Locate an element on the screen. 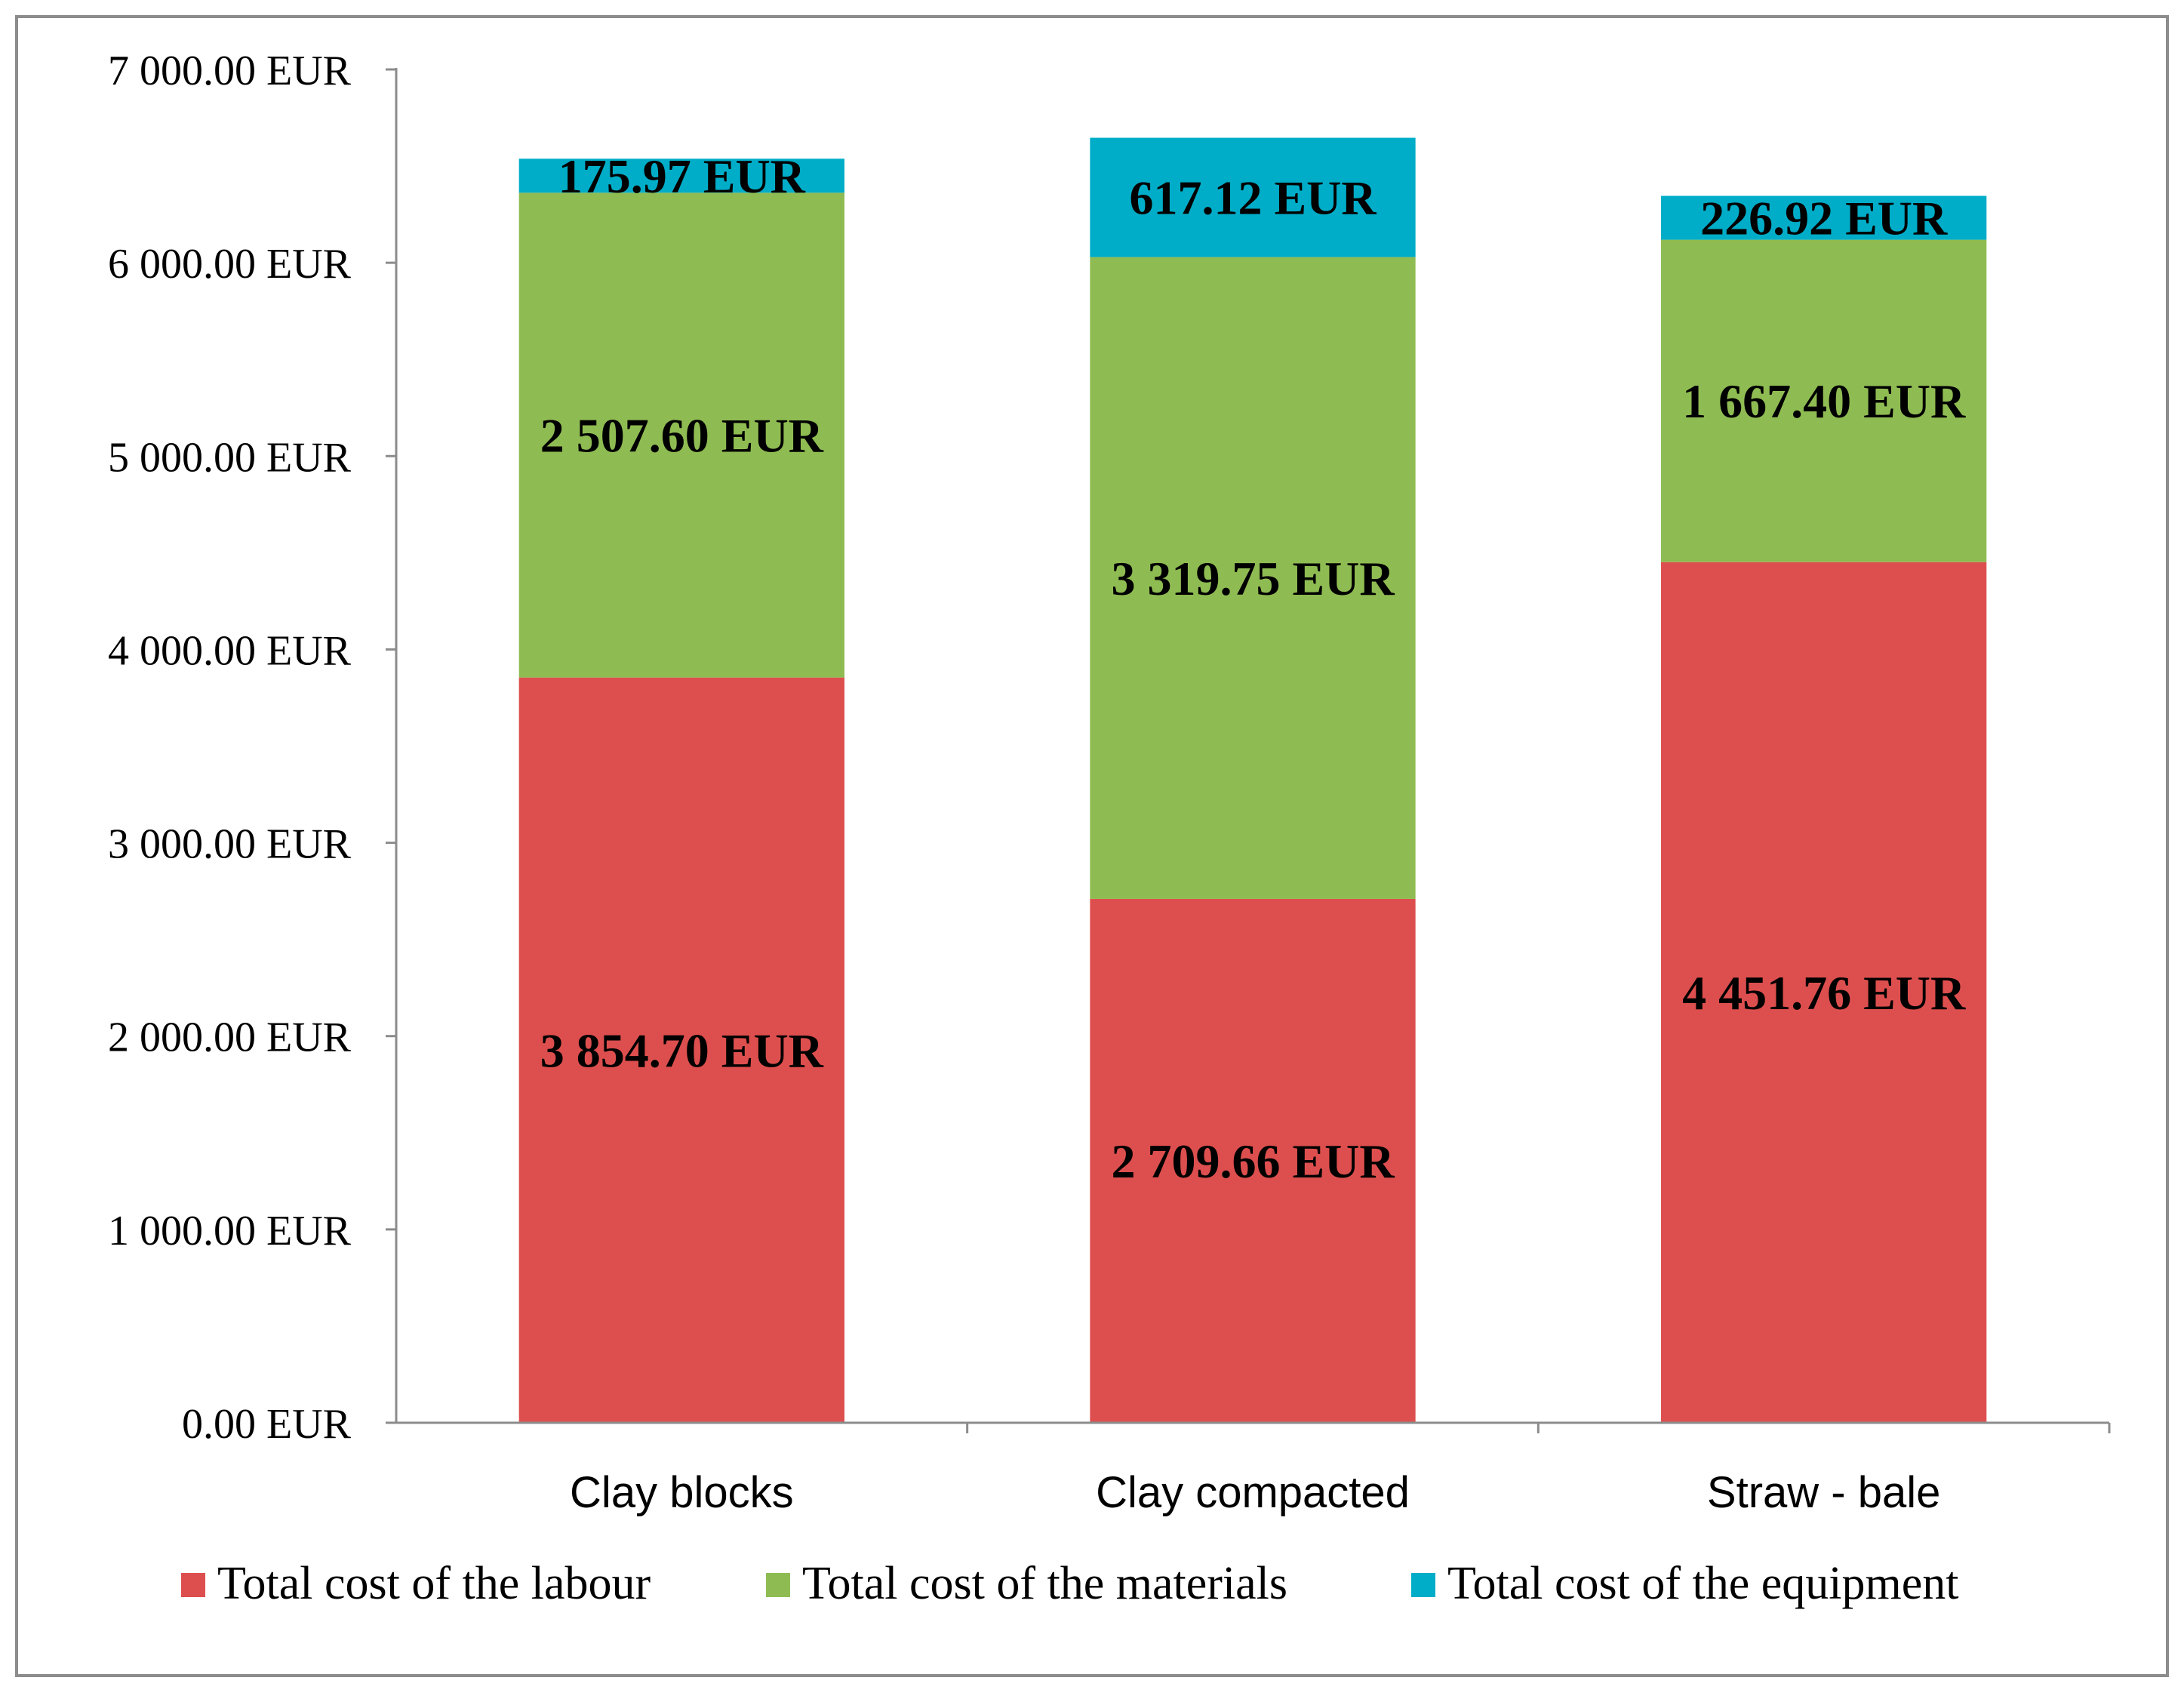 The height and width of the screenshot is (1696, 2184). legend-item: Total cost of the equipment is located at coordinates (1685, 1583).